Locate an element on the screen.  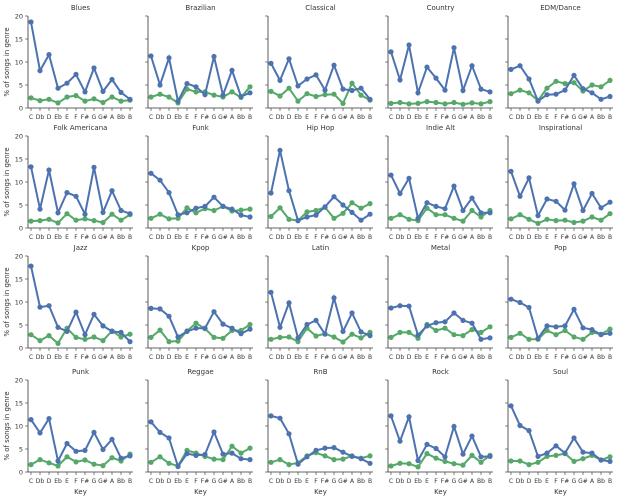
panel-indie-alt: Indie Alt C Db D Eb E F F# G G# A Bb B is located at coordinates (439, 182).